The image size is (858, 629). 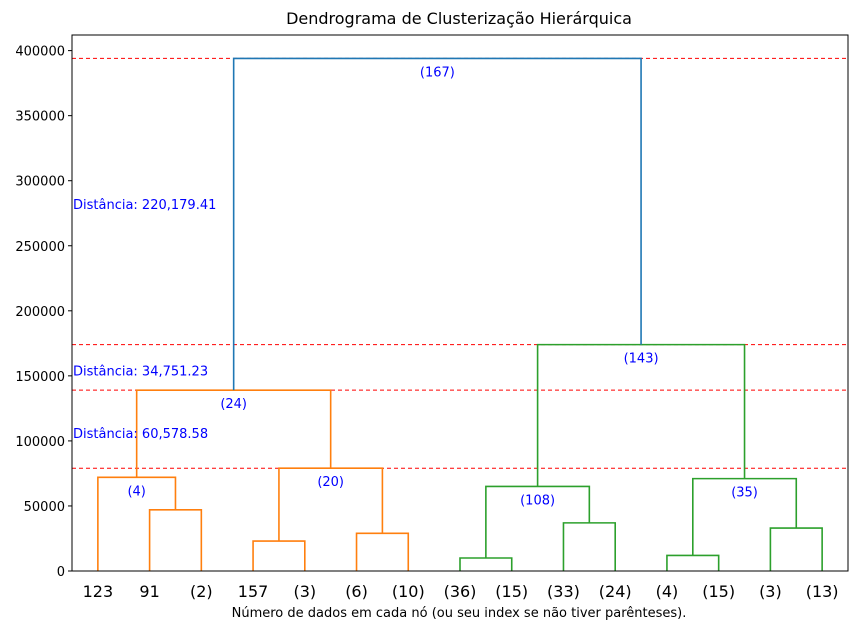 I want to click on leaf-label: (10), so click(x=408, y=591).